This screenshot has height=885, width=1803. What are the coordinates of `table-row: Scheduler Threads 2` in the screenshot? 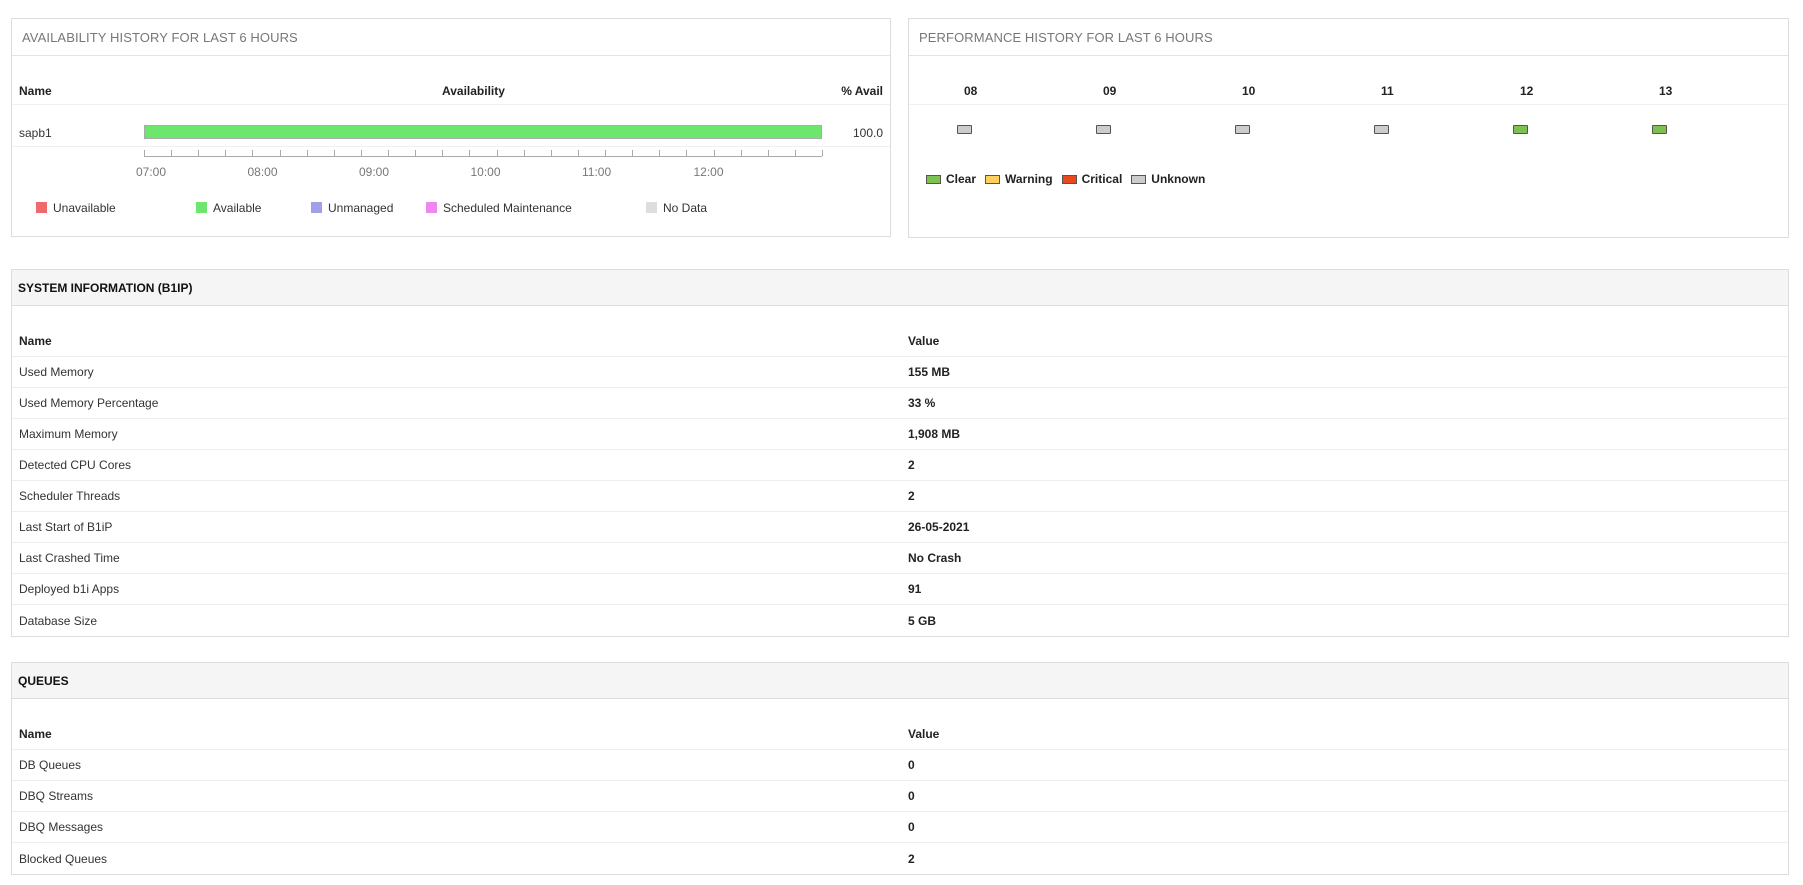 It's located at (900, 496).